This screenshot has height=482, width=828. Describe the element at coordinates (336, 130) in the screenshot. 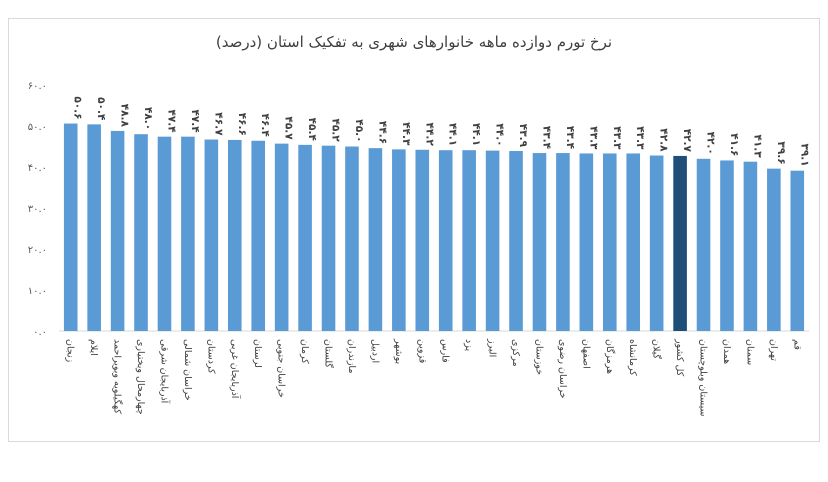

I see `data-label: ۴۵.۲` at that location.